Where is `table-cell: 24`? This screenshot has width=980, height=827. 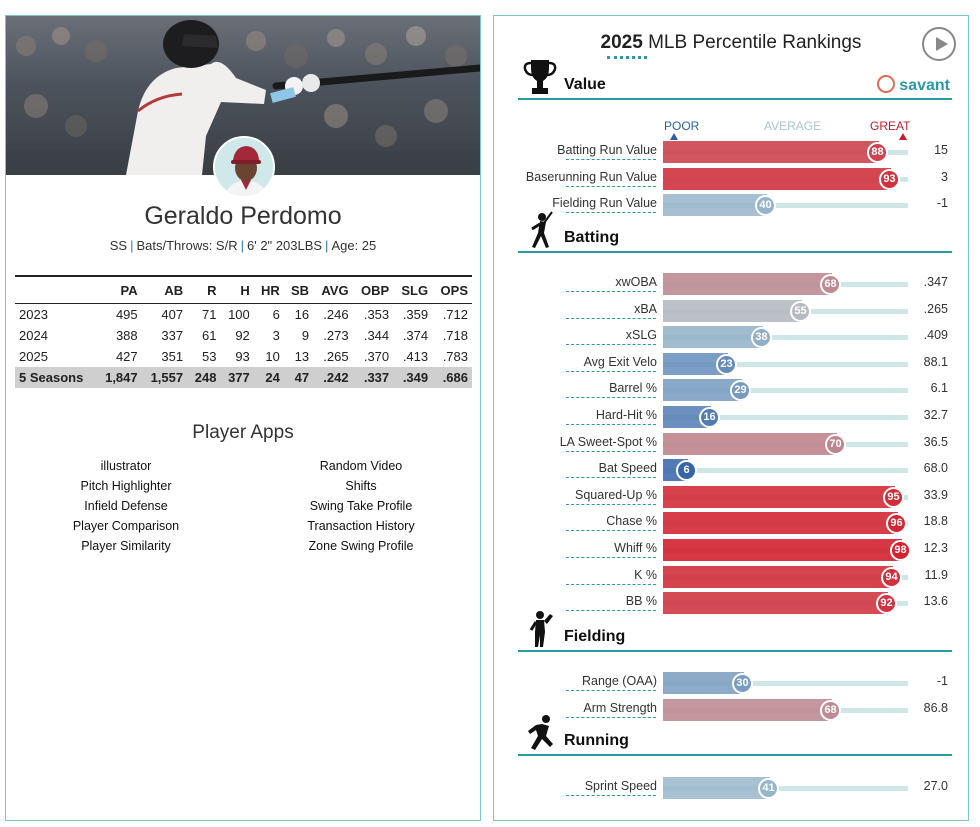
table-cell: 24 is located at coordinates (268, 377).